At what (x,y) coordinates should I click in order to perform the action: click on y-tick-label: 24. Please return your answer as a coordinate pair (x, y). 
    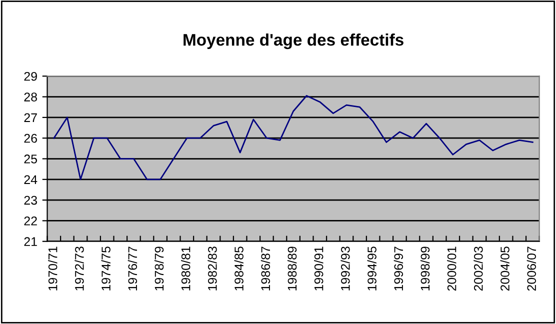
    Looking at the image, I should click on (31, 179).